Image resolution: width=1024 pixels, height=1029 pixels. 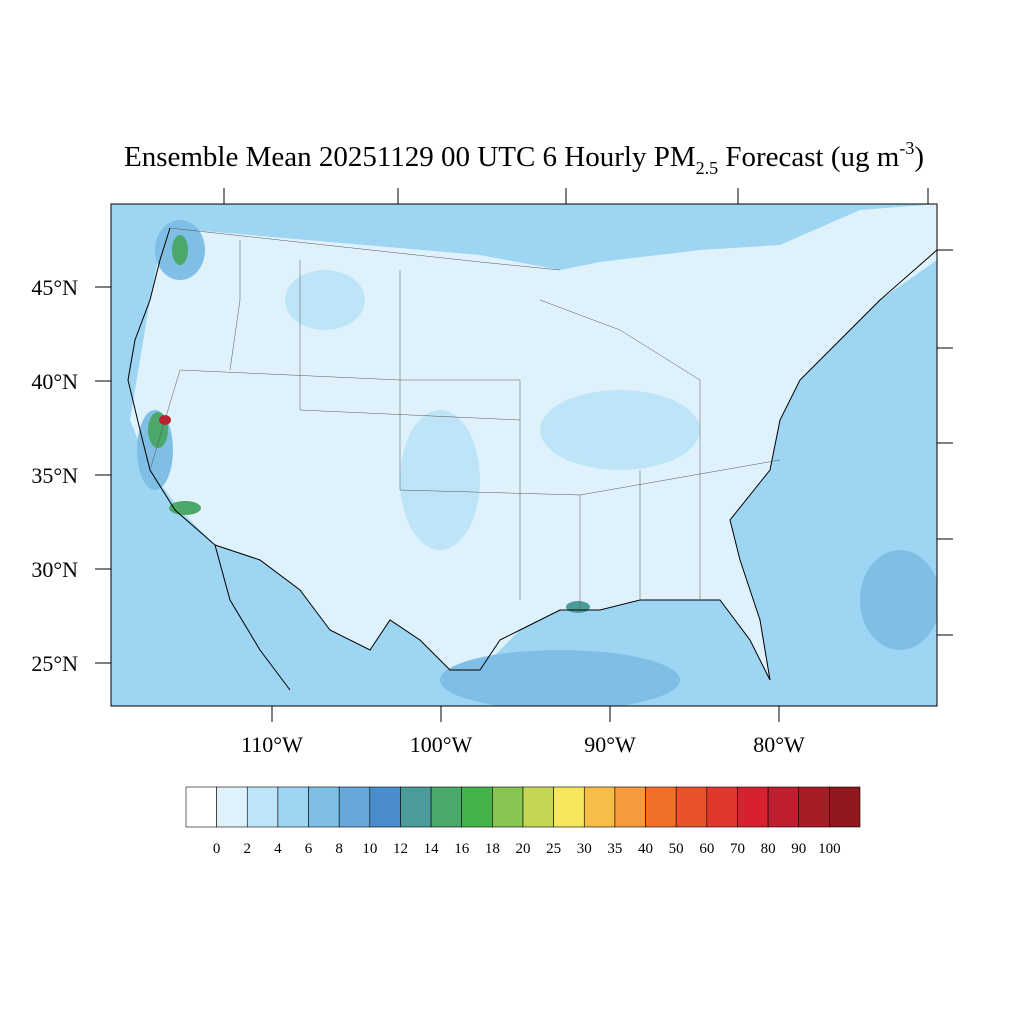 What do you see at coordinates (707, 168) in the screenshot?
I see `title-sub: 2.5` at bounding box center [707, 168].